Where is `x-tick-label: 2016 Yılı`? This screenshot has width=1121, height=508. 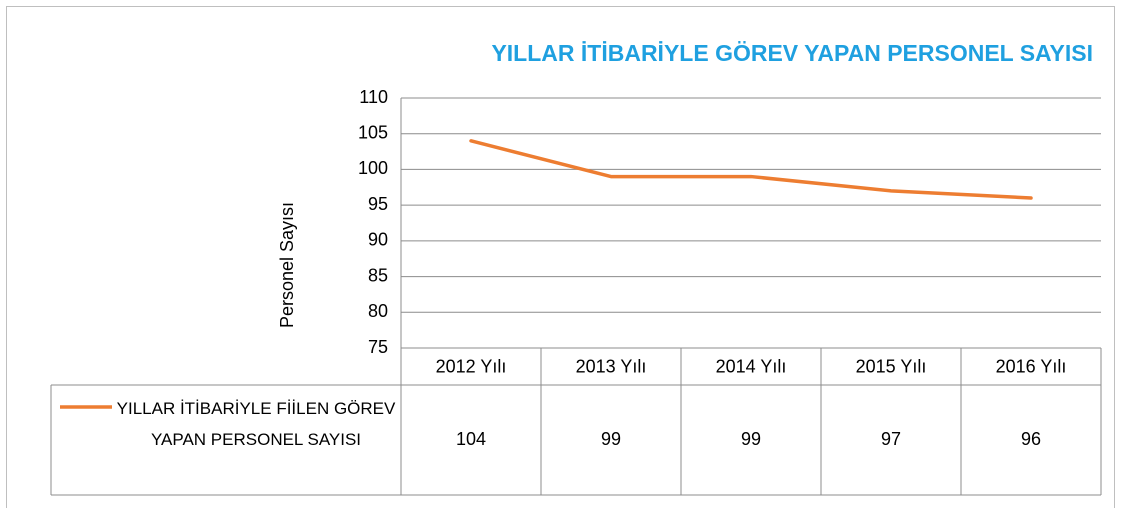
x-tick-label: 2016 Yılı is located at coordinates (1031, 366).